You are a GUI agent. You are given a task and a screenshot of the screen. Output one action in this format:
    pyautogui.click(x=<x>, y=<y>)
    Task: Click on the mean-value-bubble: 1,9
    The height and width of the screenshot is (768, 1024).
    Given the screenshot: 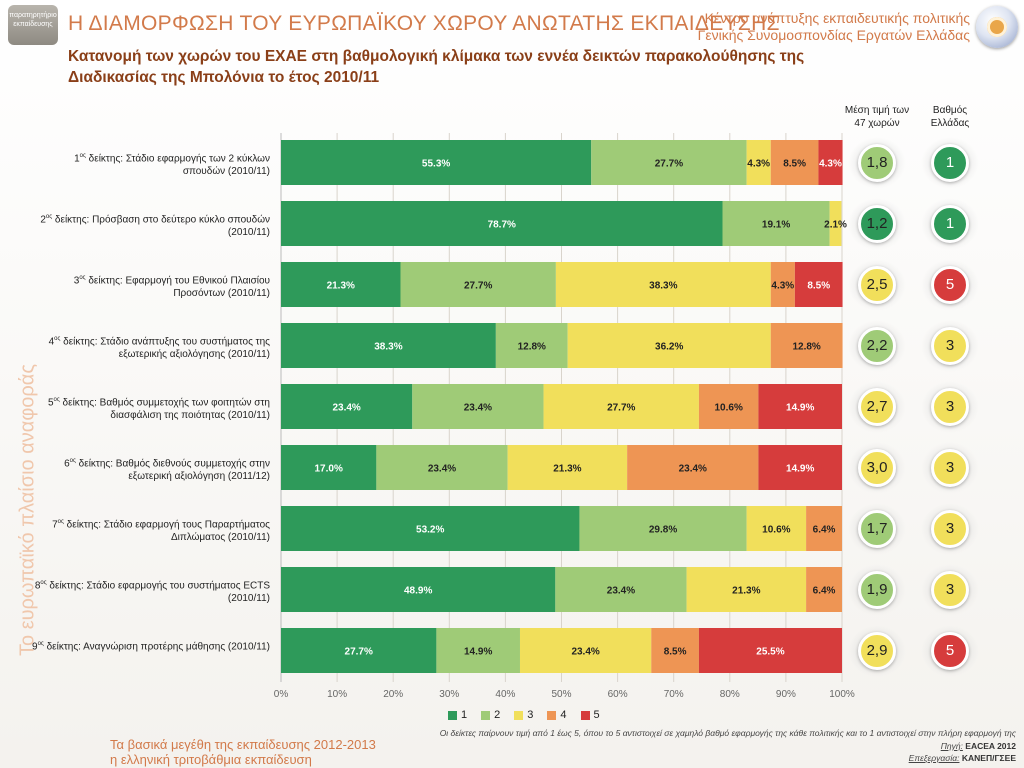 What is the action you would take?
    pyautogui.click(x=877, y=589)
    